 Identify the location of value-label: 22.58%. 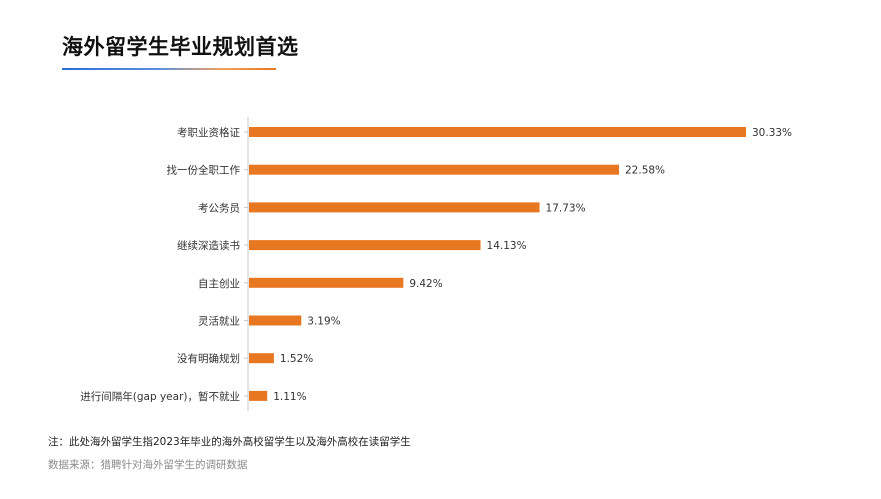
(645, 171).